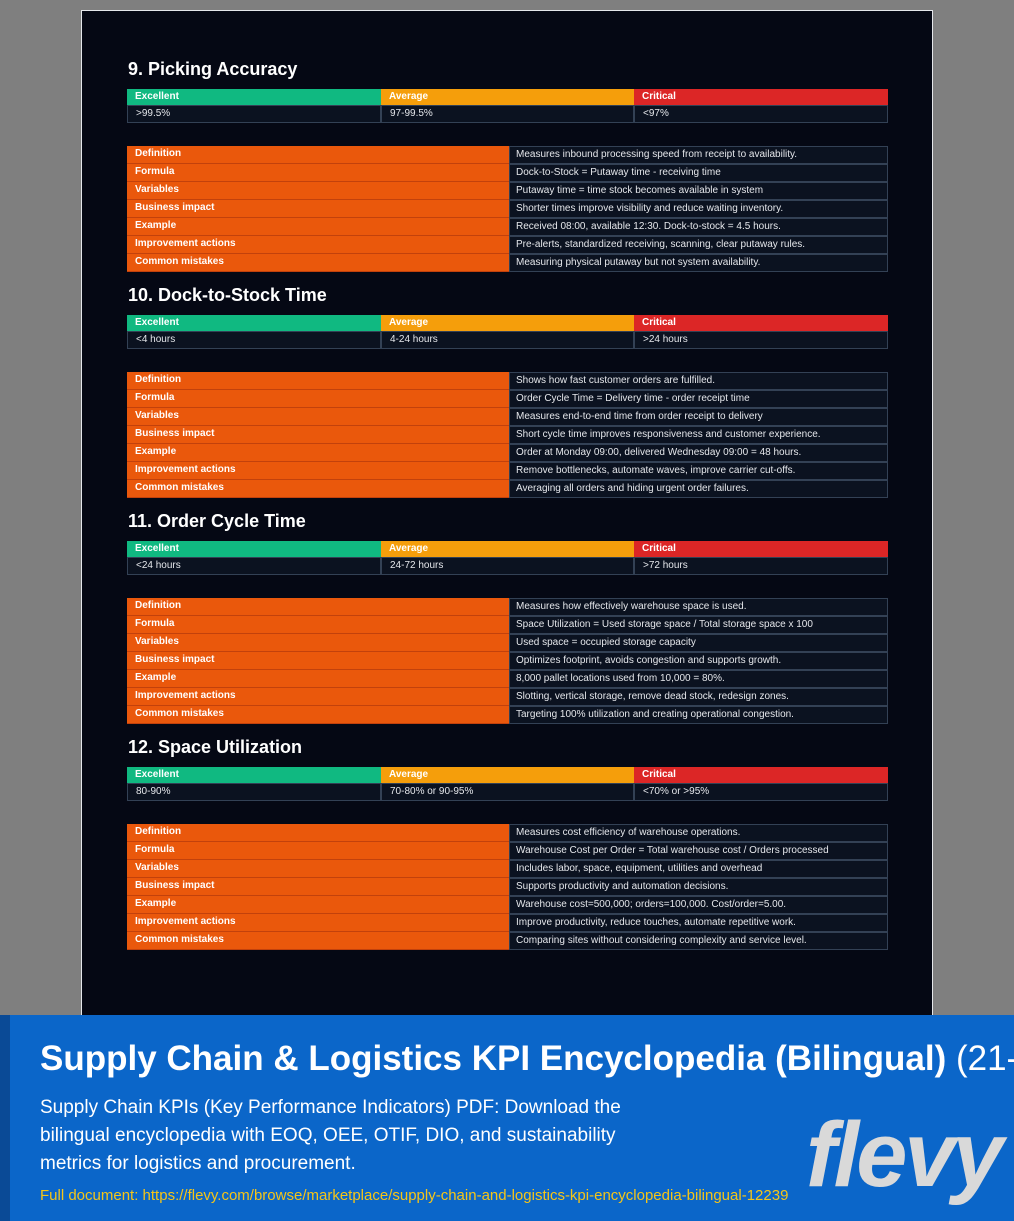 Image resolution: width=1014 pixels, height=1221 pixels. Describe the element at coordinates (215, 747) in the screenshot. I see `section-title: 12. Space Utilization` at that location.